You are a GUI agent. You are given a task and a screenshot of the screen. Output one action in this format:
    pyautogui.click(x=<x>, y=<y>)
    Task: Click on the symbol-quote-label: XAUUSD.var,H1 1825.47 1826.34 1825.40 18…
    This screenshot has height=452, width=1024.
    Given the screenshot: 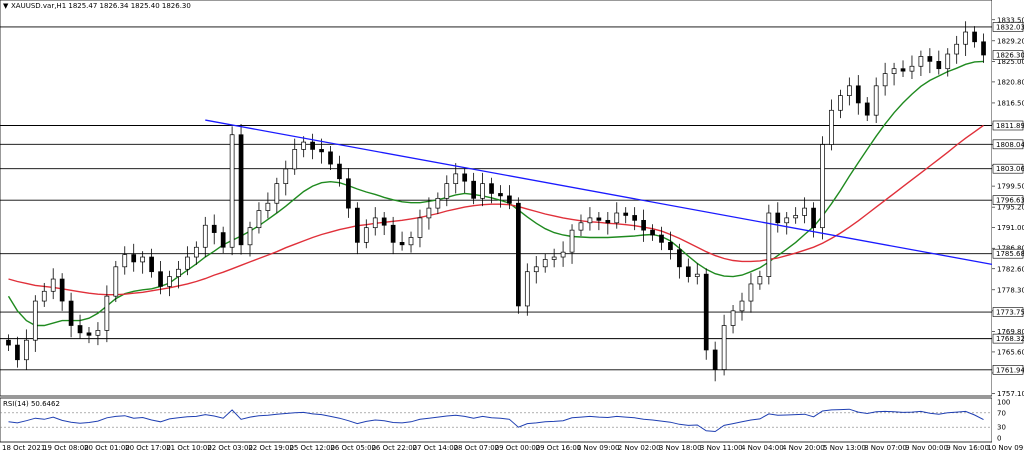 What is the action you would take?
    pyautogui.click(x=101, y=6)
    